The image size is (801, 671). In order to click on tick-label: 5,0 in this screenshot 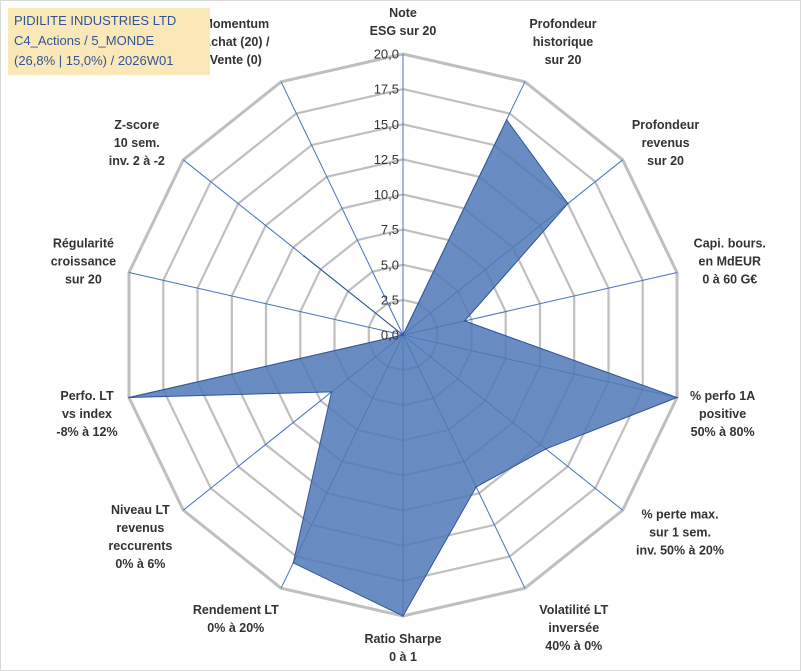, I will do `click(390, 264)`.